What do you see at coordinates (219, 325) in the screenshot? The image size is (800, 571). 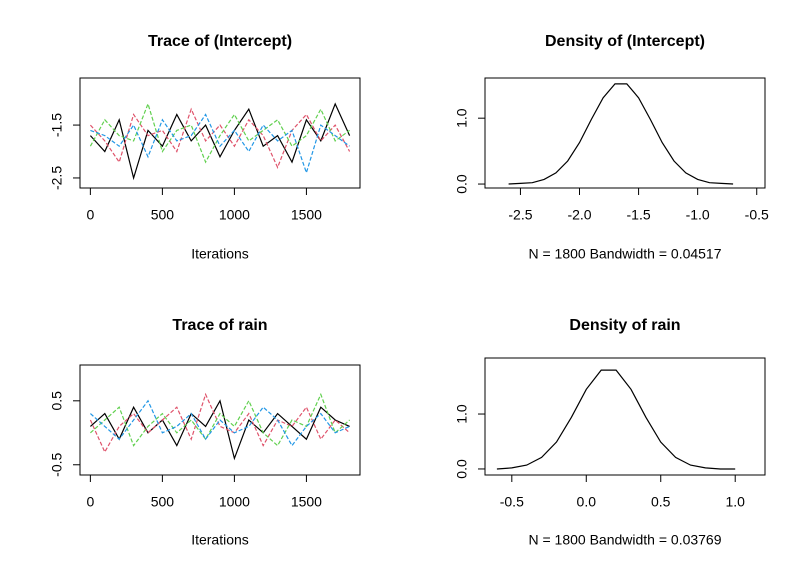 I see `panel-title: Trace of rain` at bounding box center [219, 325].